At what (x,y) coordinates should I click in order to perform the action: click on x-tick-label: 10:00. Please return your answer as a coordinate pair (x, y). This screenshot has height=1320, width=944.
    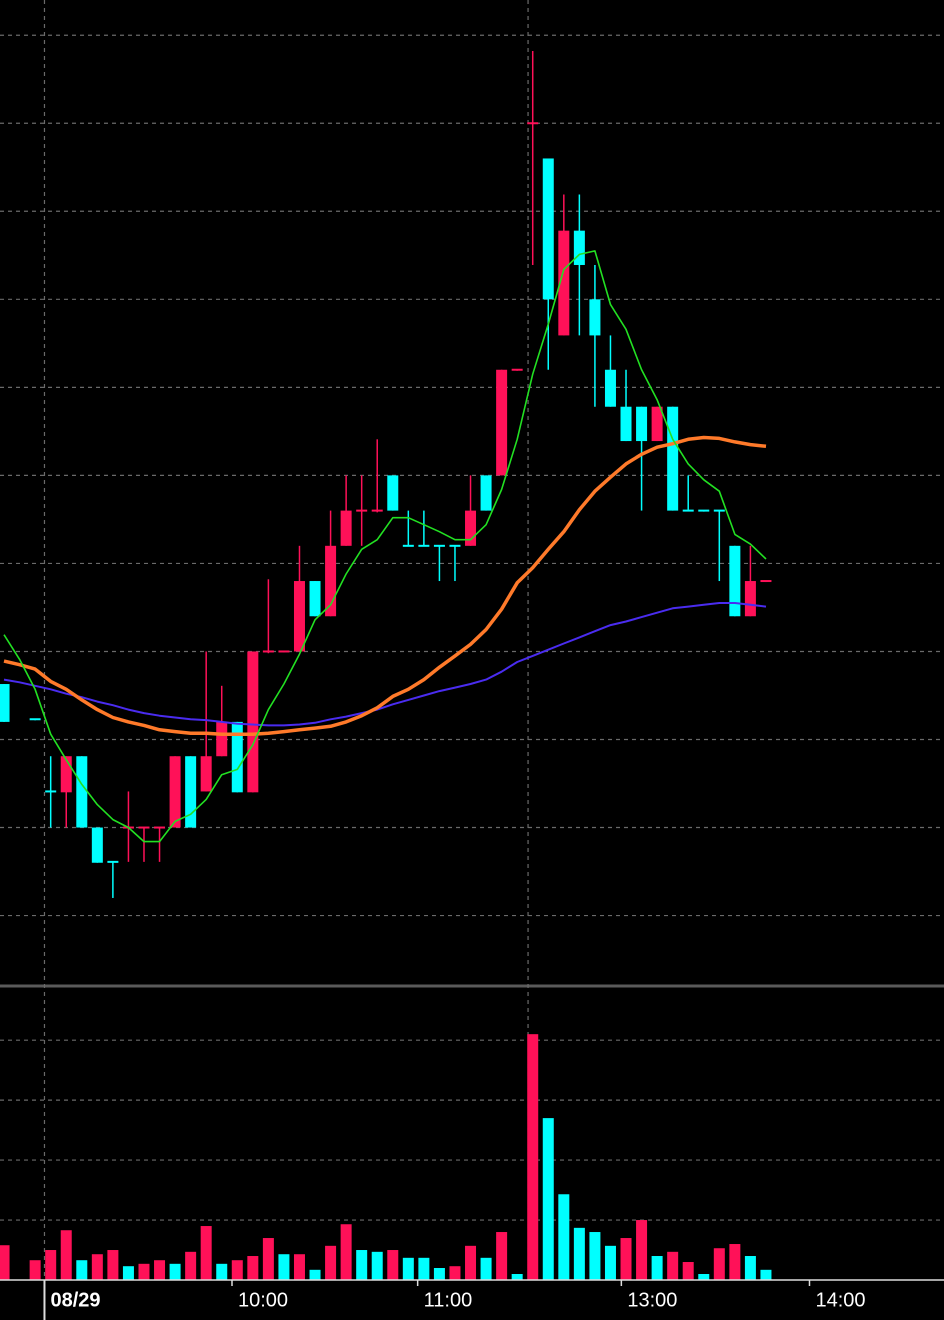
    Looking at the image, I should click on (263, 1300).